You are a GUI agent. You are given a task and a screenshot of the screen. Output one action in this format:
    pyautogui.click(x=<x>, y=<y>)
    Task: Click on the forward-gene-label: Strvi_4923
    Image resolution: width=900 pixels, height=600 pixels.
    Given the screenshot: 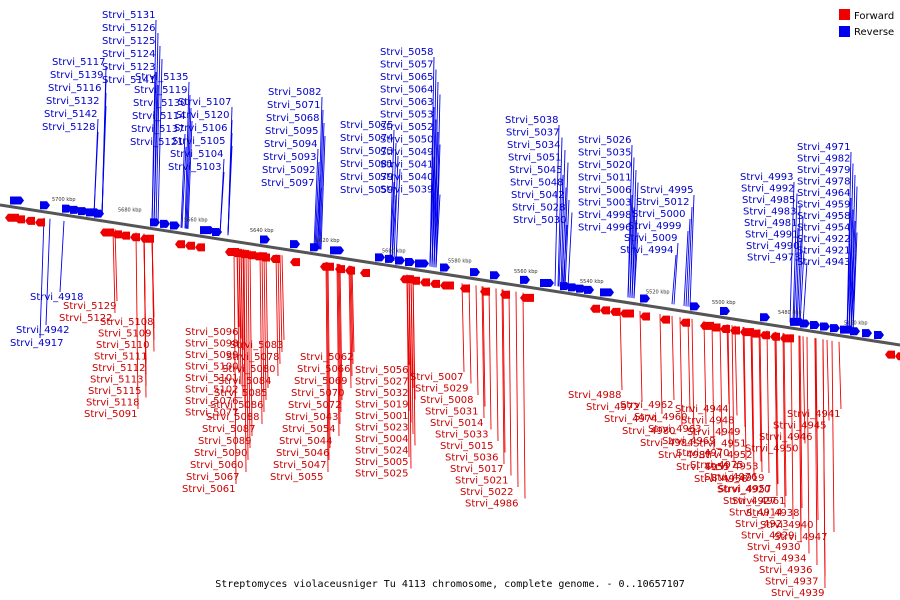 What is the action you would take?
    pyautogui.click(x=762, y=524)
    